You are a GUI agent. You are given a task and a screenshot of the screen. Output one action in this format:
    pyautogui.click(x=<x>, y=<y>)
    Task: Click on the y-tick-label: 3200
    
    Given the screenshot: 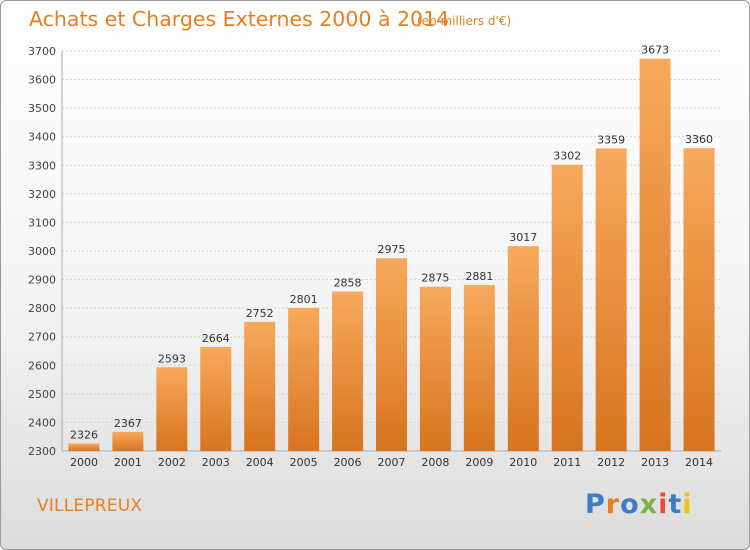 What is the action you would take?
    pyautogui.click(x=42, y=194)
    